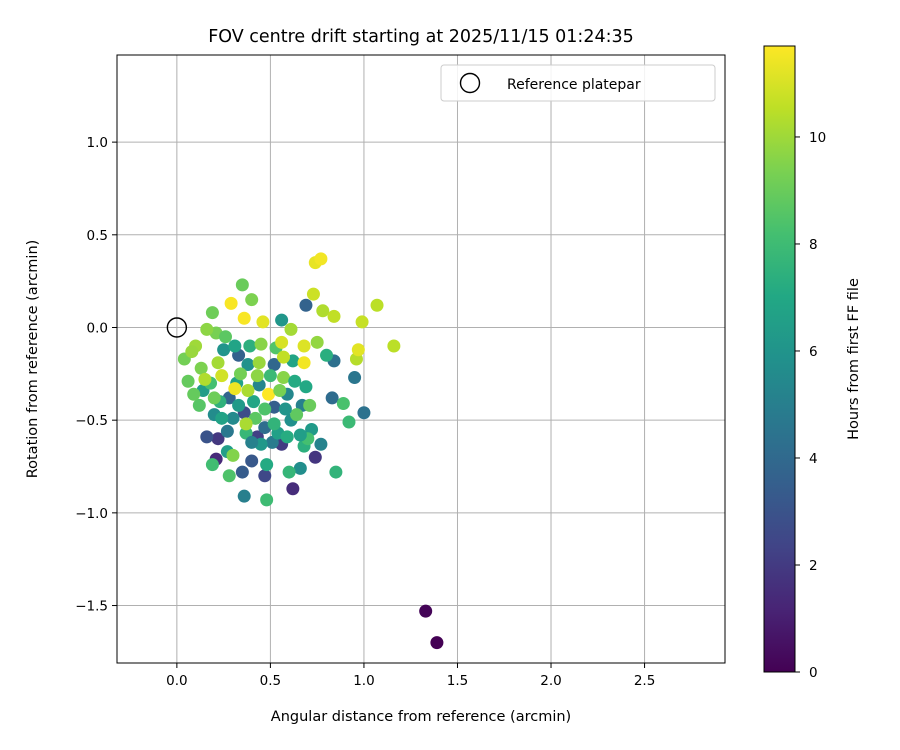  What do you see at coordinates (421, 717) in the screenshot?
I see `x-axis-label: Angular distance from reference (arcmin)` at bounding box center [421, 717].